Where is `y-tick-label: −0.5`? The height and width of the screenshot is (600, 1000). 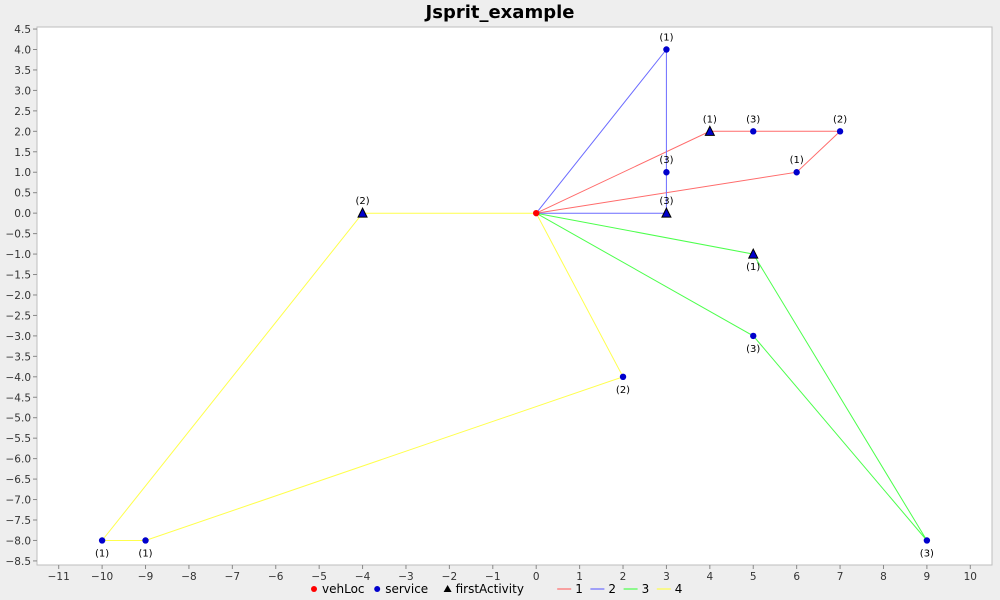
y-tick-label: −0.5 is located at coordinates (19, 235).